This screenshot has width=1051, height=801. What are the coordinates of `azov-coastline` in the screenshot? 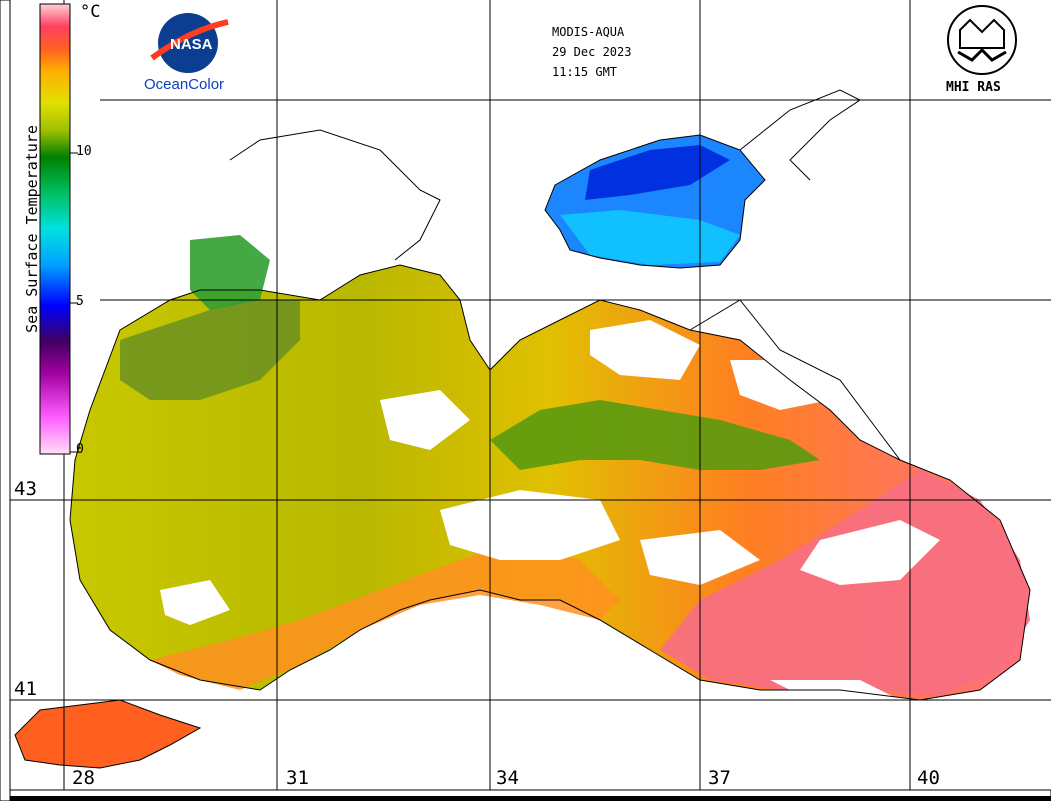 It's located at (655, 201).